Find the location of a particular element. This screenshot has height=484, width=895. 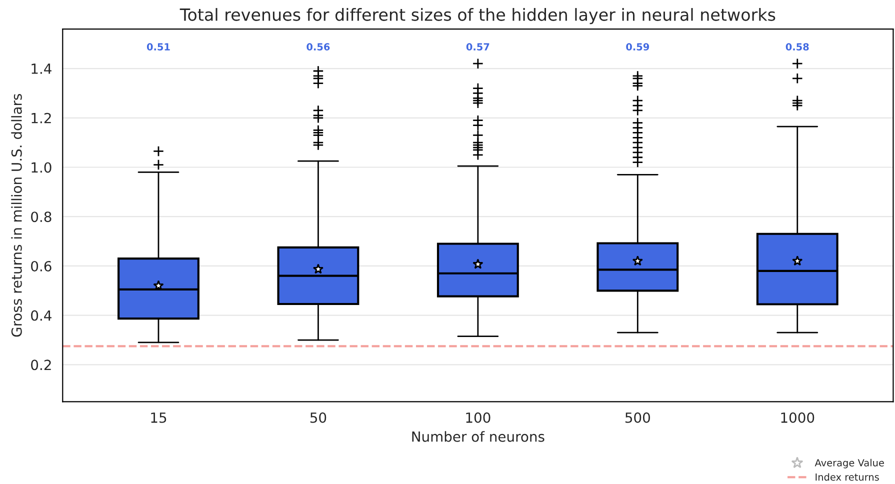

x-tick-label: 15 is located at coordinates (158, 417).